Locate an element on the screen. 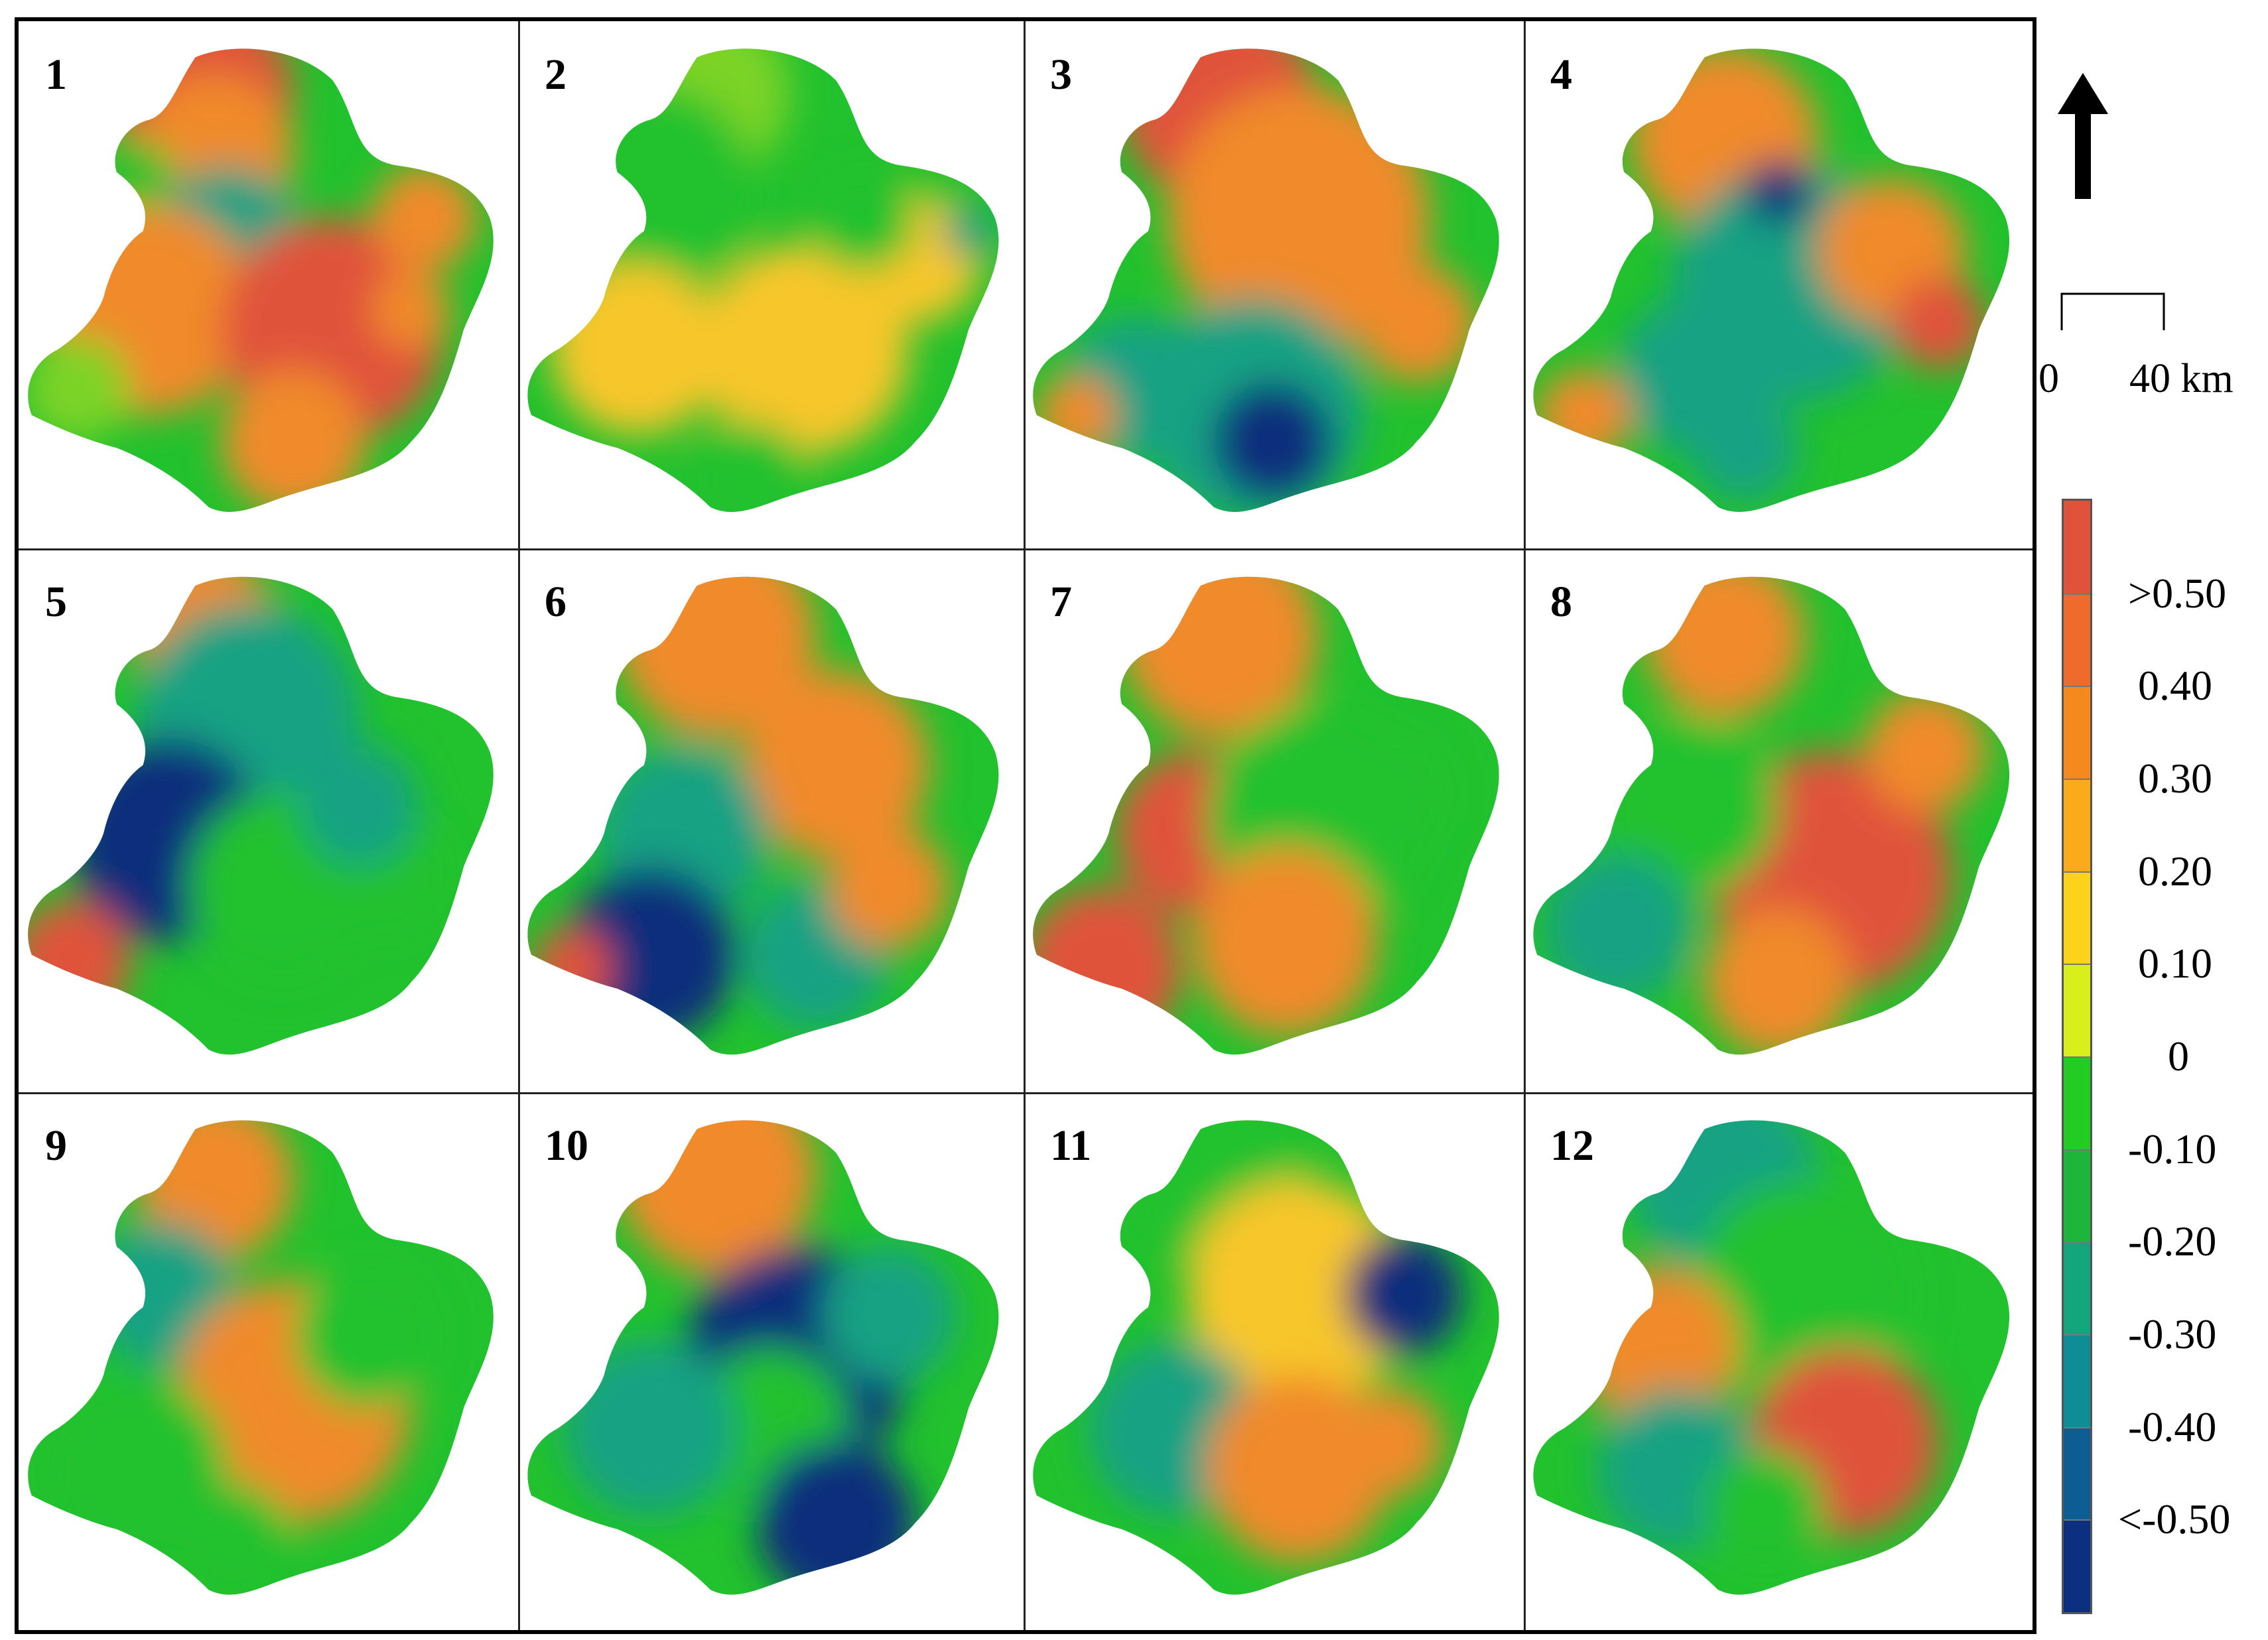  scale-end-label: 40 km is located at coordinates (2182, 378).